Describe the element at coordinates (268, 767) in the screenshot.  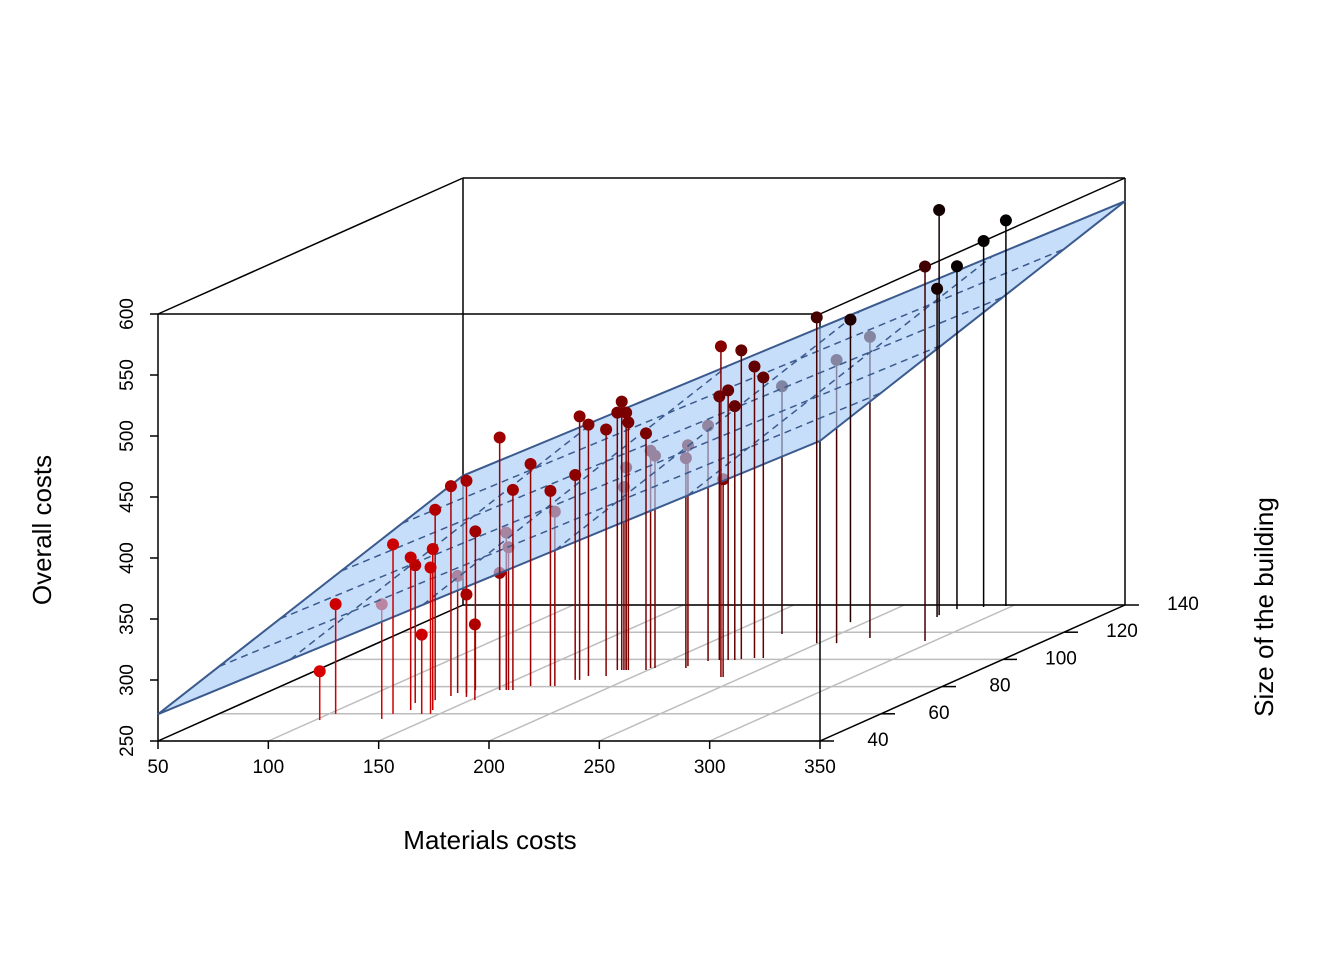
I see `x-tick-label: 100` at that location.